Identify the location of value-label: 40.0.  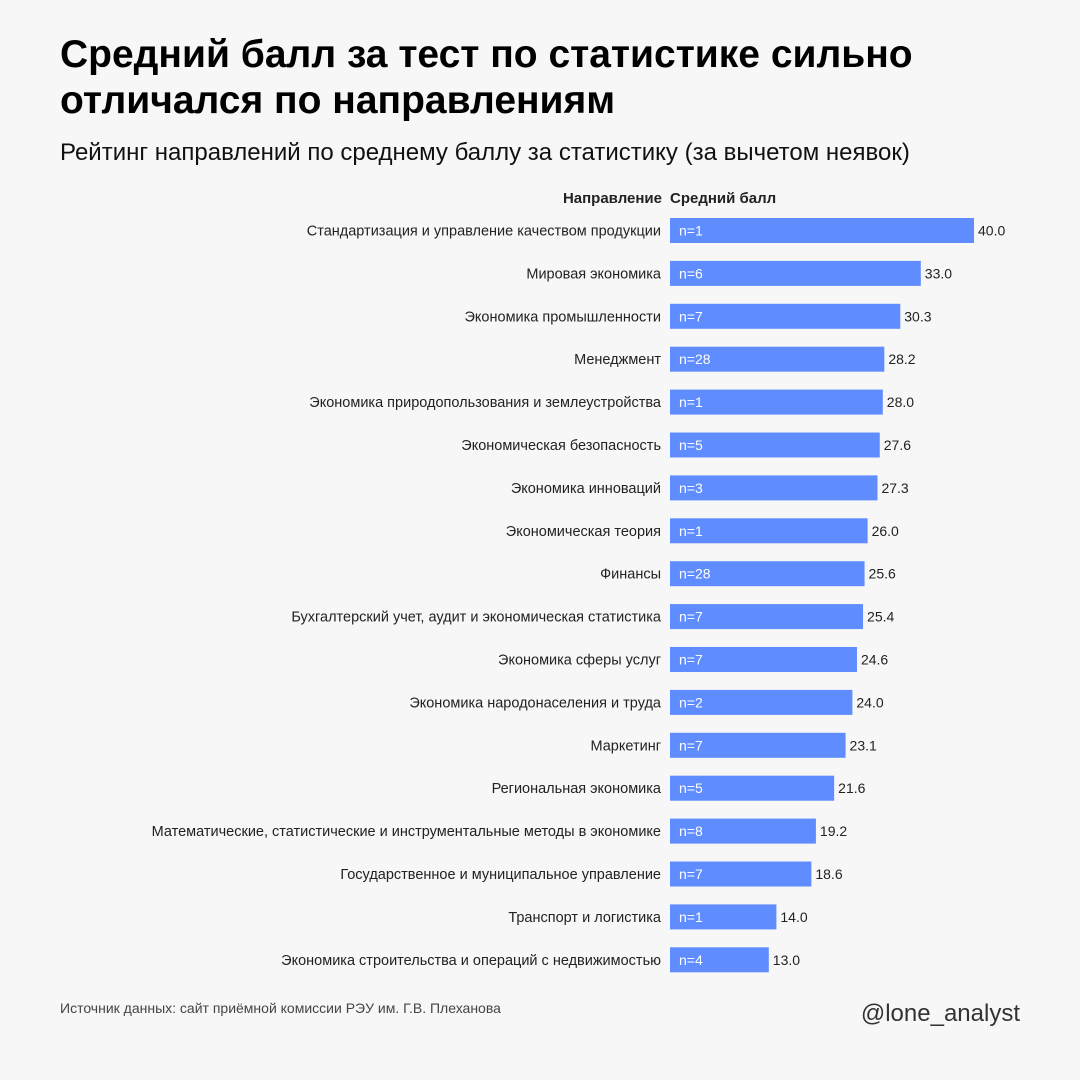
(991, 231).